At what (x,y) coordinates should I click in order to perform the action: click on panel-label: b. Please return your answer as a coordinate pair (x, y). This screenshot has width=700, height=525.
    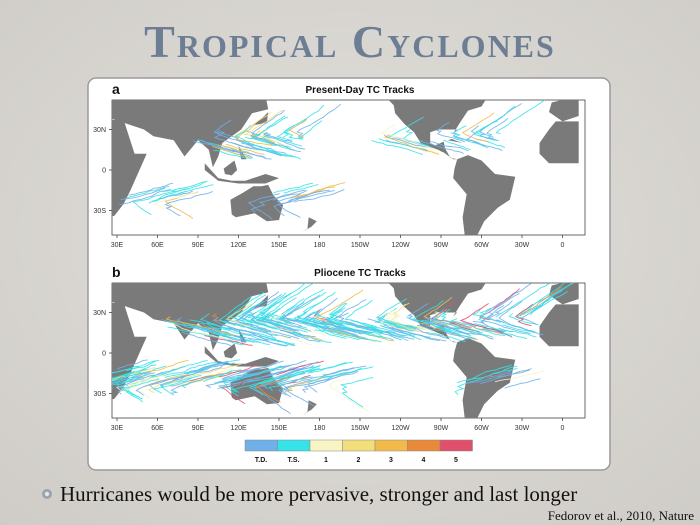
    Looking at the image, I should click on (116, 272).